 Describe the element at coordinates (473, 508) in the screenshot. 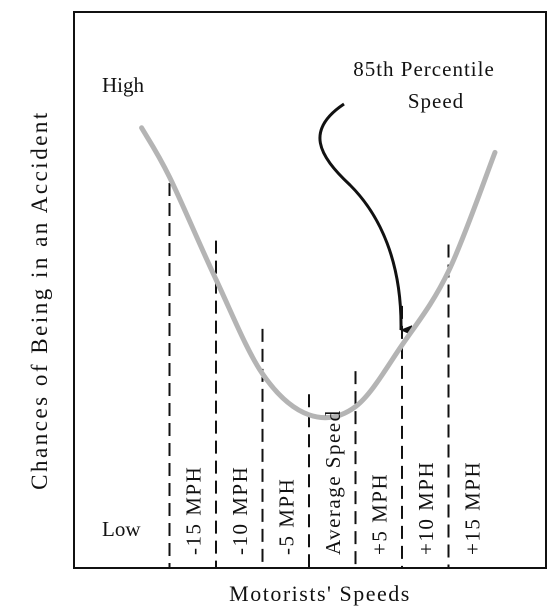

I see `speed-category-label: +15 MPH` at that location.